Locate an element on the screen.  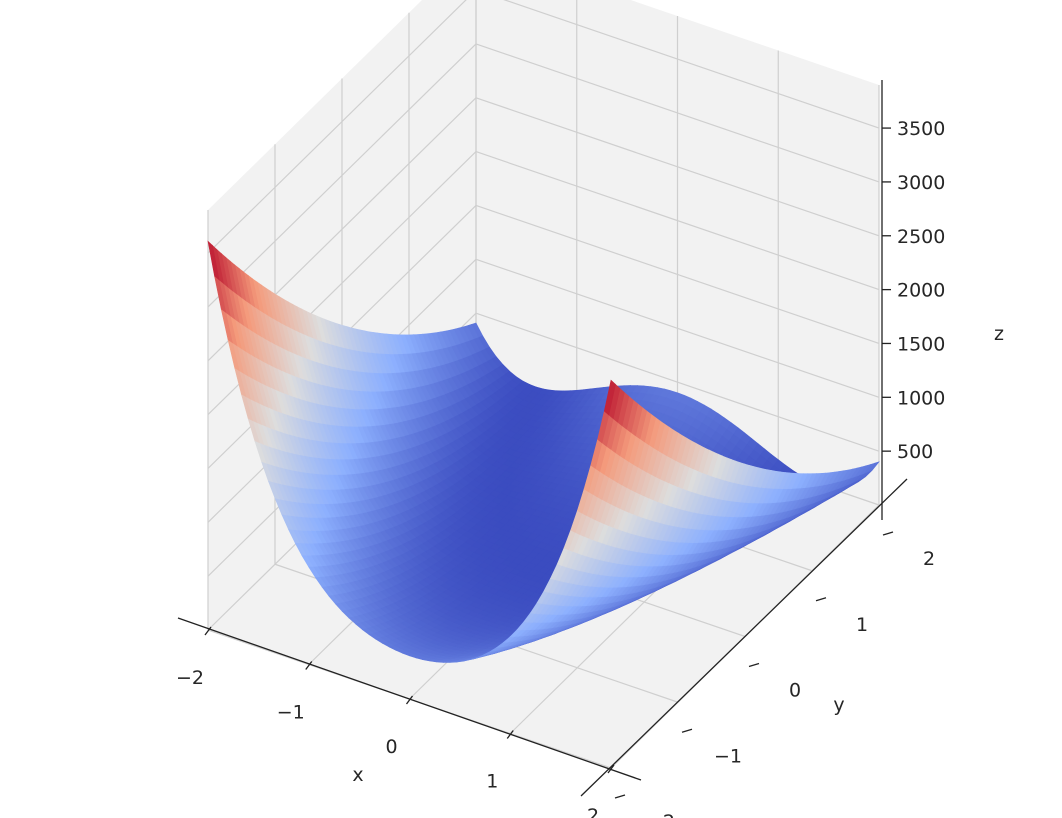
x-tick-label: 1 is located at coordinates (492, 782).